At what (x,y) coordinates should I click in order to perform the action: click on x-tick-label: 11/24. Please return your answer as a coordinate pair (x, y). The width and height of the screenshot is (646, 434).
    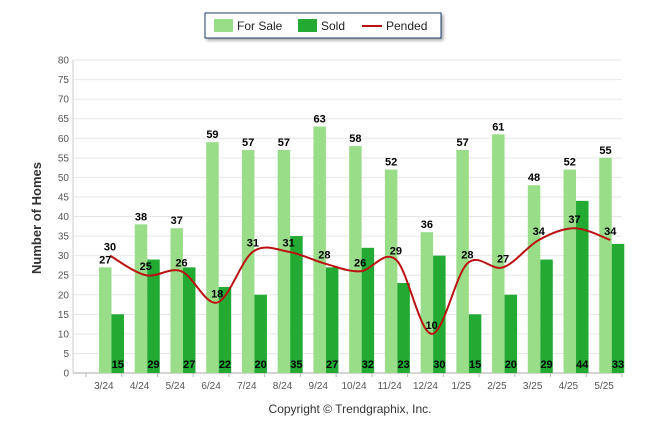
    Looking at the image, I should click on (390, 386).